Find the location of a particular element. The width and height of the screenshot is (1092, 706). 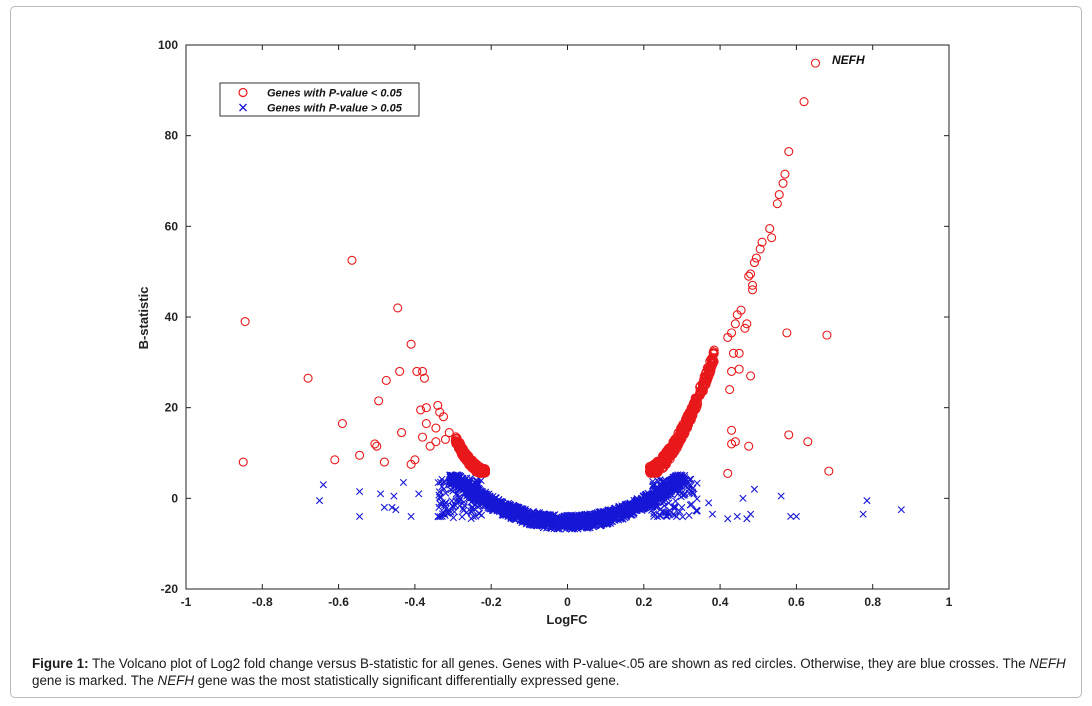

legend-label-not-significant: Genes with P-value > 0.05 is located at coordinates (335, 109).